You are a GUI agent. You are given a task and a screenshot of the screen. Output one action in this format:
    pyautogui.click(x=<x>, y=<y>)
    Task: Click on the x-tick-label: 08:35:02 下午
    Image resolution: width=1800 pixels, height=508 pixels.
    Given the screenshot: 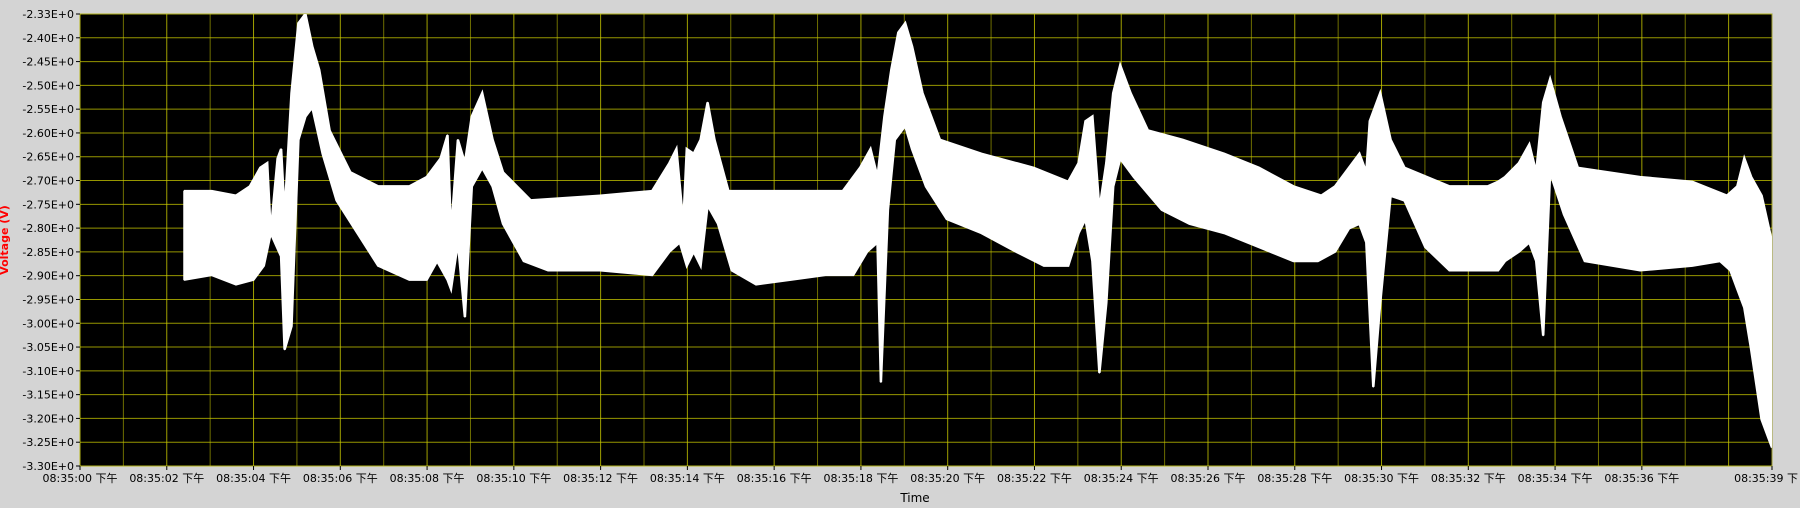 What is the action you would take?
    pyautogui.click(x=166, y=478)
    